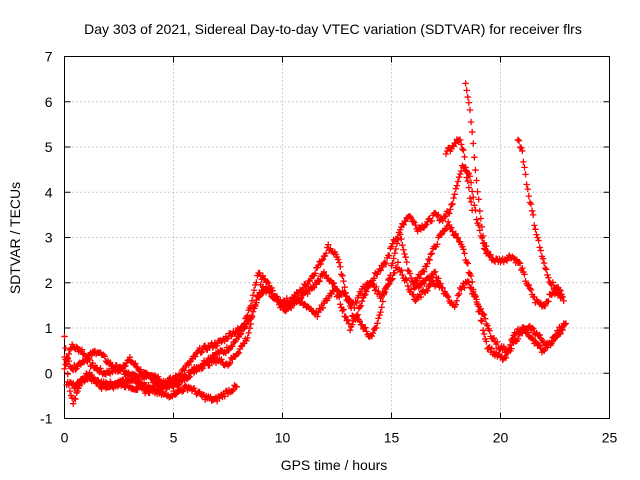 The image size is (640, 480). Describe the element at coordinates (49, 192) in the screenshot. I see `y-tick-label: 4` at that location.